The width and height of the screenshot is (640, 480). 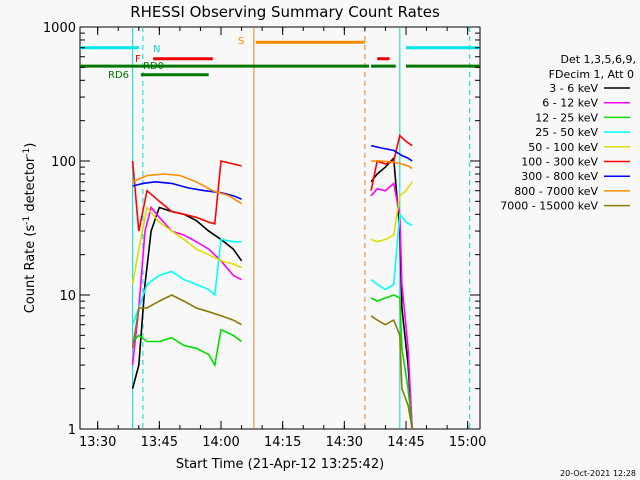 I want to click on flag-label-n: N, so click(x=156, y=49).